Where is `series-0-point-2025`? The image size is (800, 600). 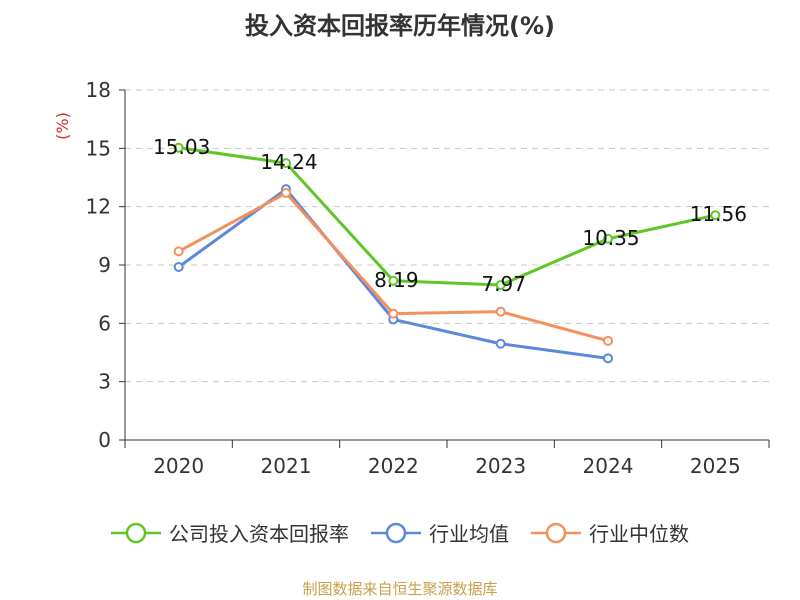 series-0-point-2025 is located at coordinates (715, 215).